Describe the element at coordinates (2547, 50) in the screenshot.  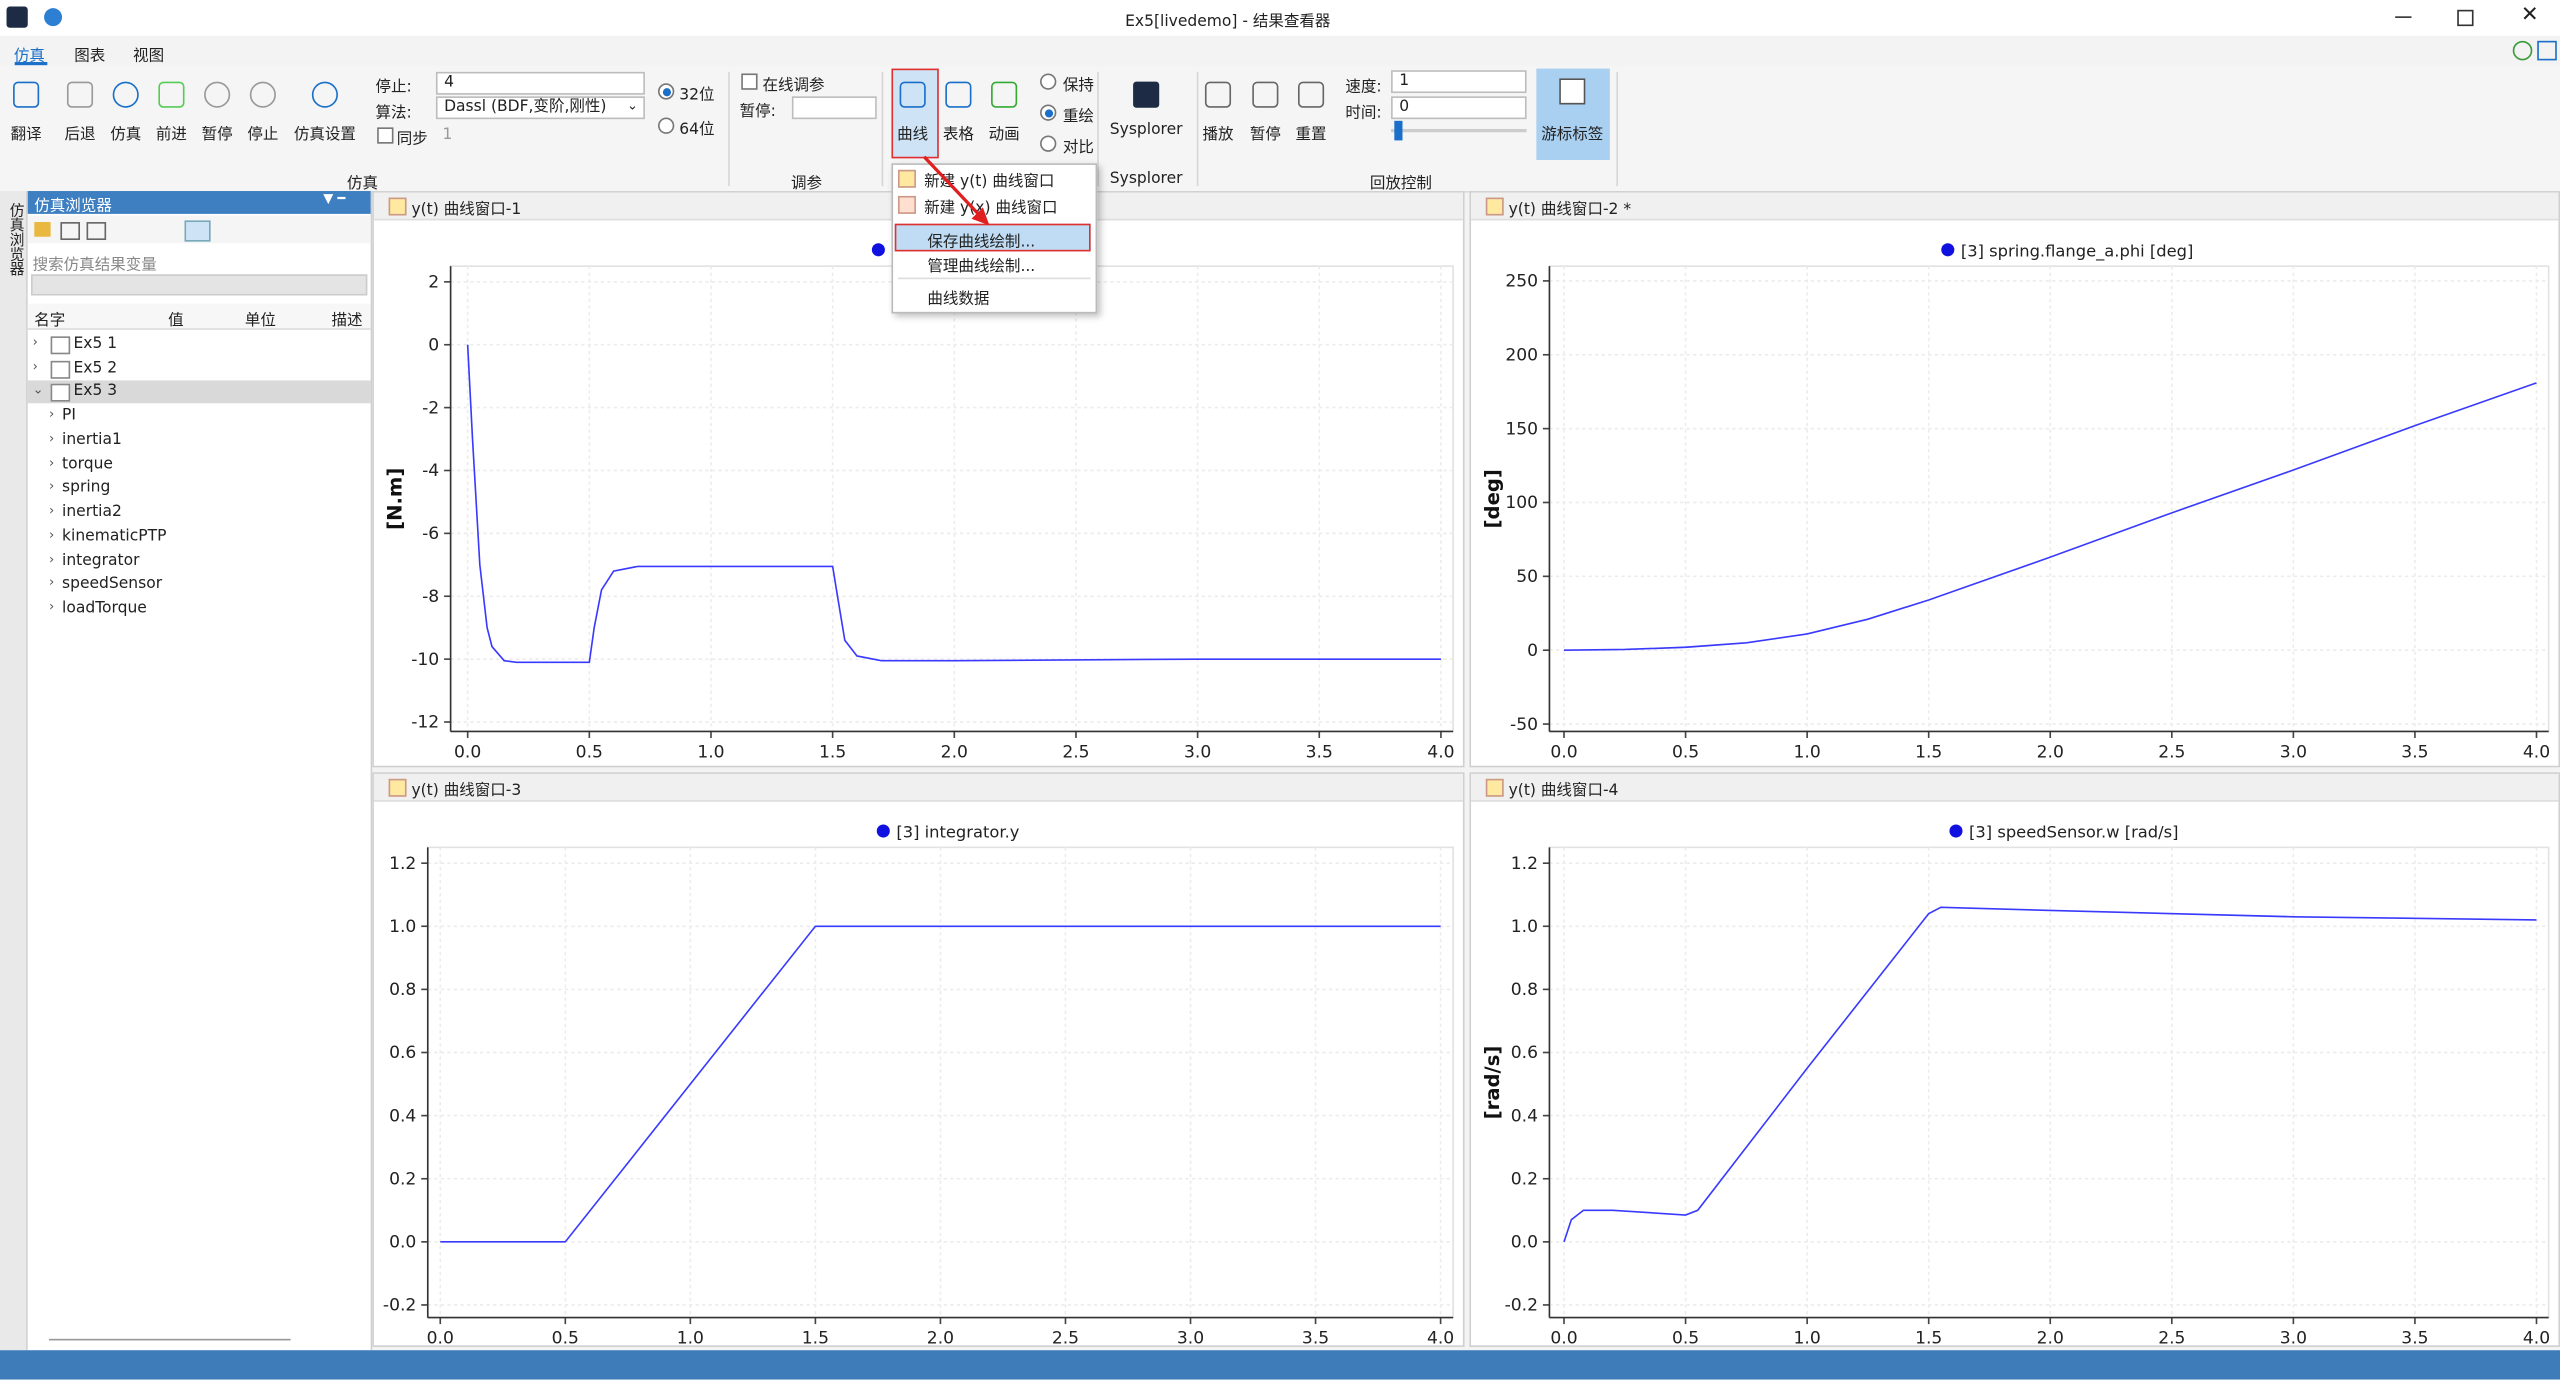
I see `pin` at that location.